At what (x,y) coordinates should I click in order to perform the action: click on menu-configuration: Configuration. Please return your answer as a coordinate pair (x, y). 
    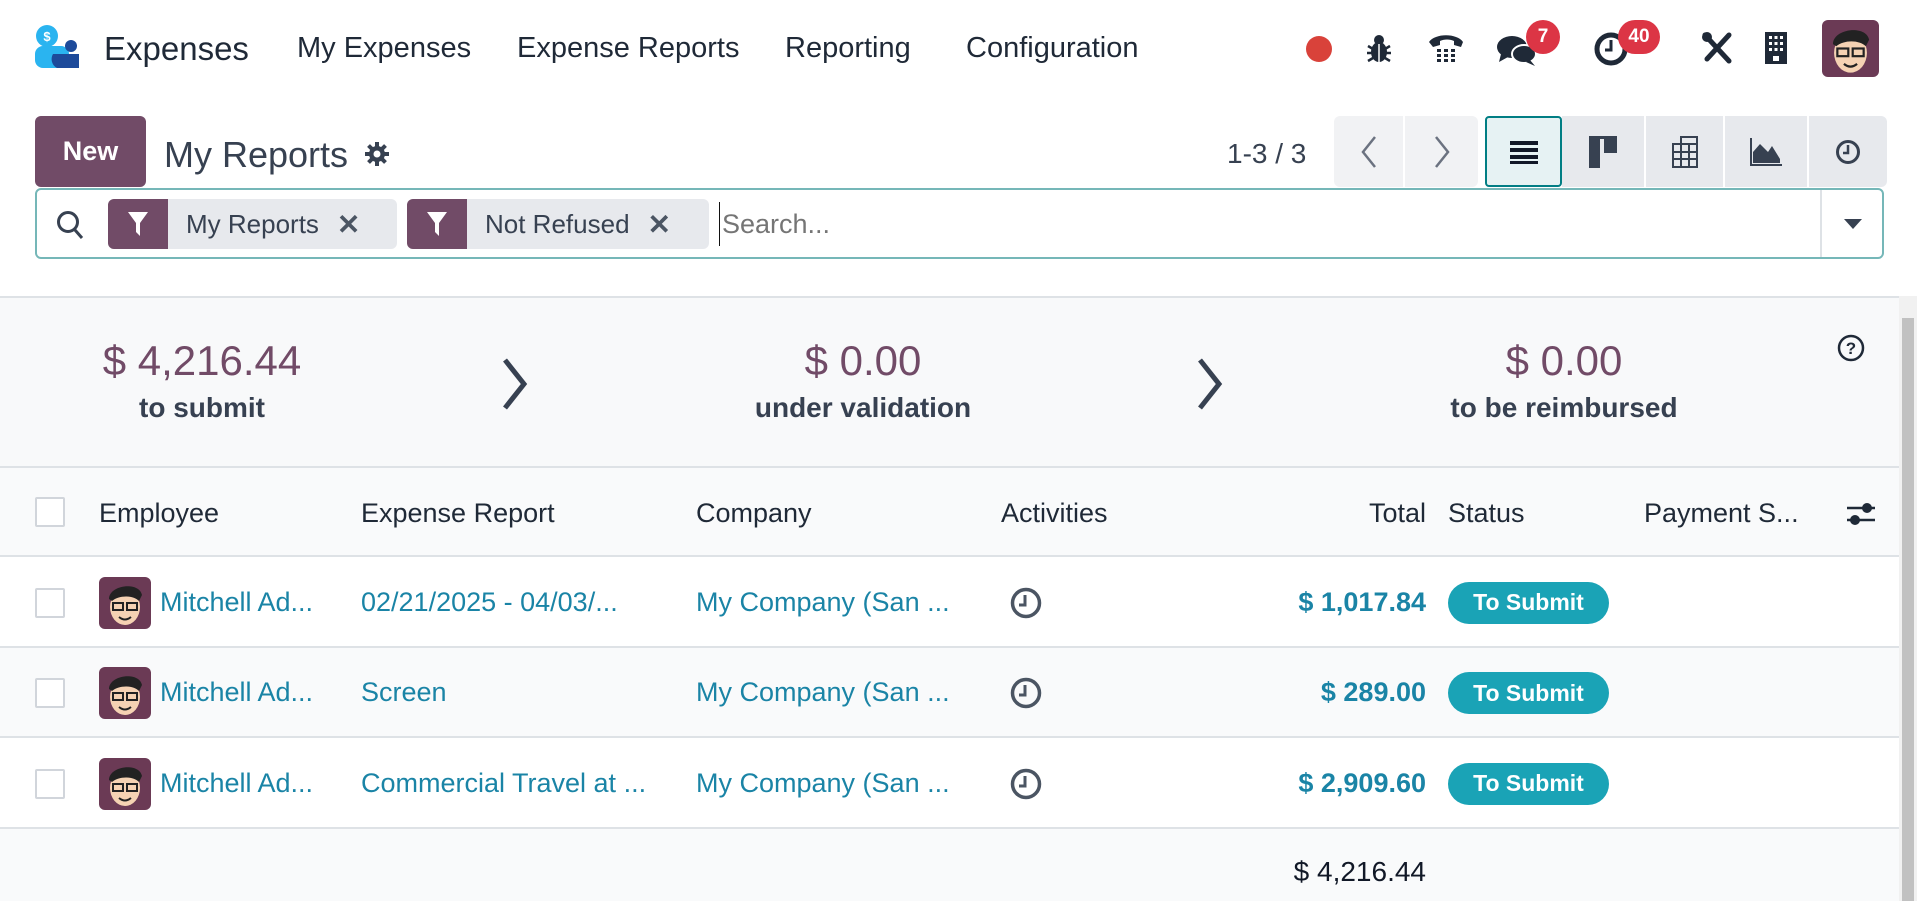
    Looking at the image, I should click on (1052, 48).